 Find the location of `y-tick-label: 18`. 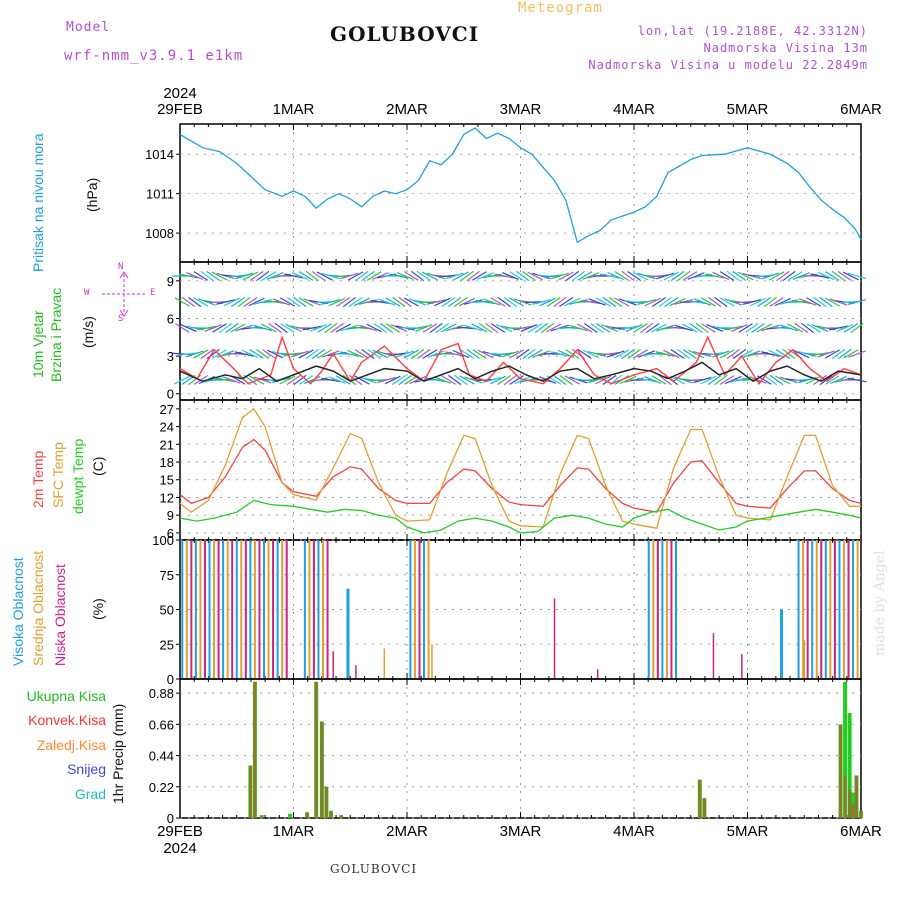

y-tick-label: 18 is located at coordinates (167, 462).